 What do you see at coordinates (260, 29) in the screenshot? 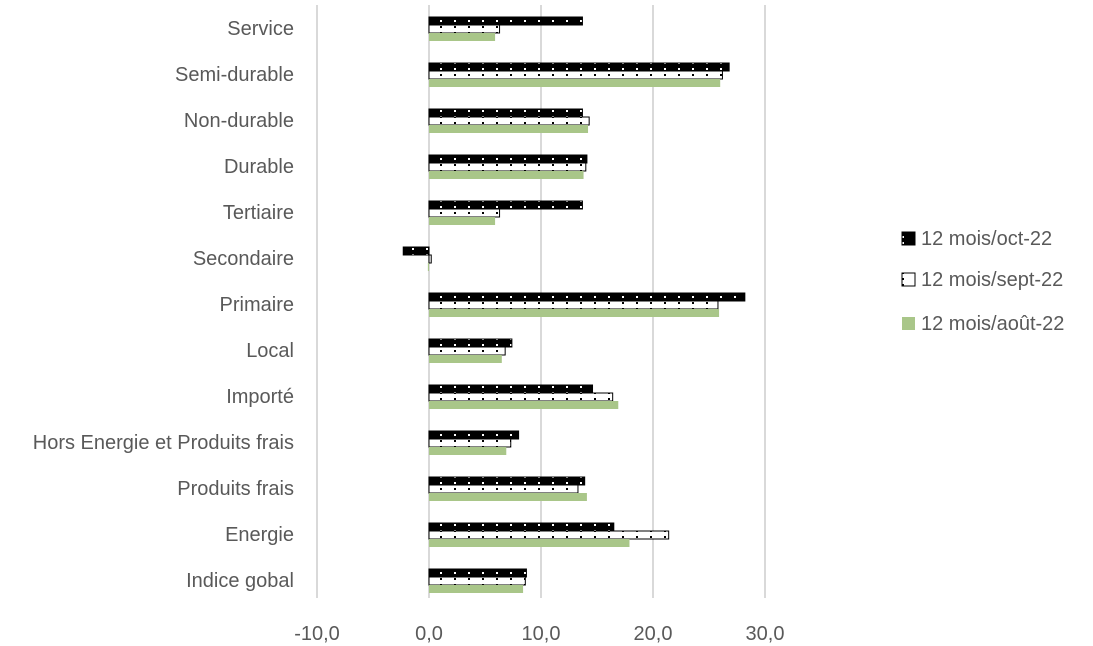
I see `category-label-service: Service` at bounding box center [260, 29].